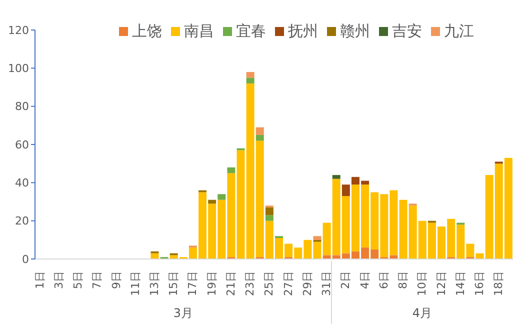 The width and height of the screenshot is (515, 328). I want to click on x-tick-label: 1日, so click(39, 280).